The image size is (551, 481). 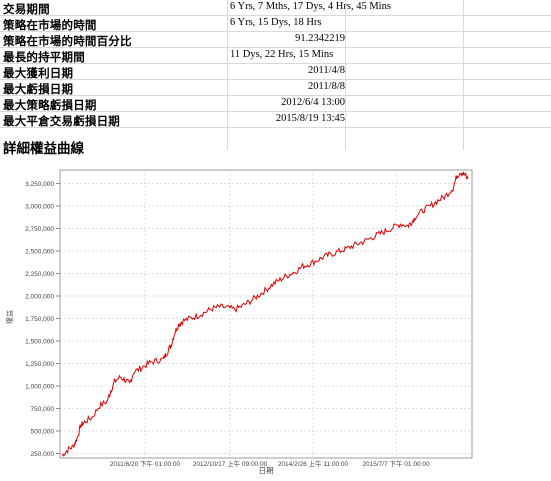 I want to click on stat-row: 最大獲利日期 2011/4/8, so click(x=275, y=72).